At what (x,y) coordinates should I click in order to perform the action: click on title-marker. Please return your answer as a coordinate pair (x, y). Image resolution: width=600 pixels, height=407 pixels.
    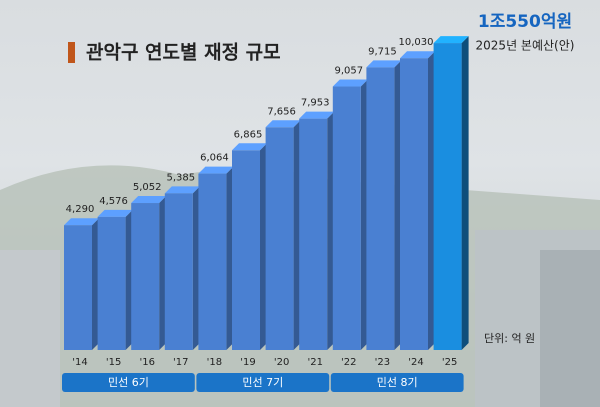
    Looking at the image, I should click on (71, 52).